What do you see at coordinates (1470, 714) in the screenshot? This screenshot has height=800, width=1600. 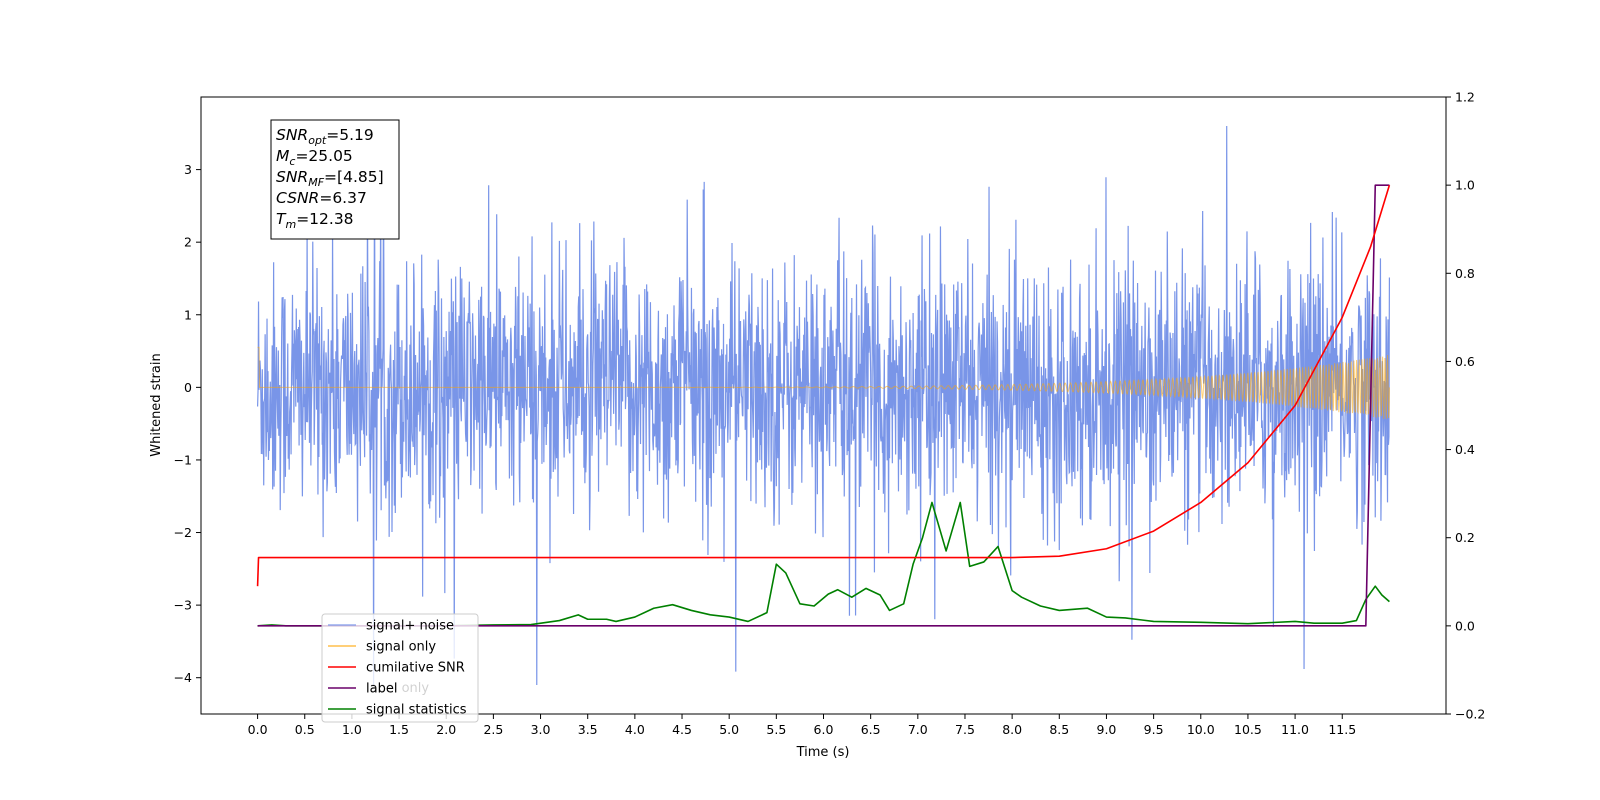 I see `y2-tick-label: −0.2` at bounding box center [1470, 714].